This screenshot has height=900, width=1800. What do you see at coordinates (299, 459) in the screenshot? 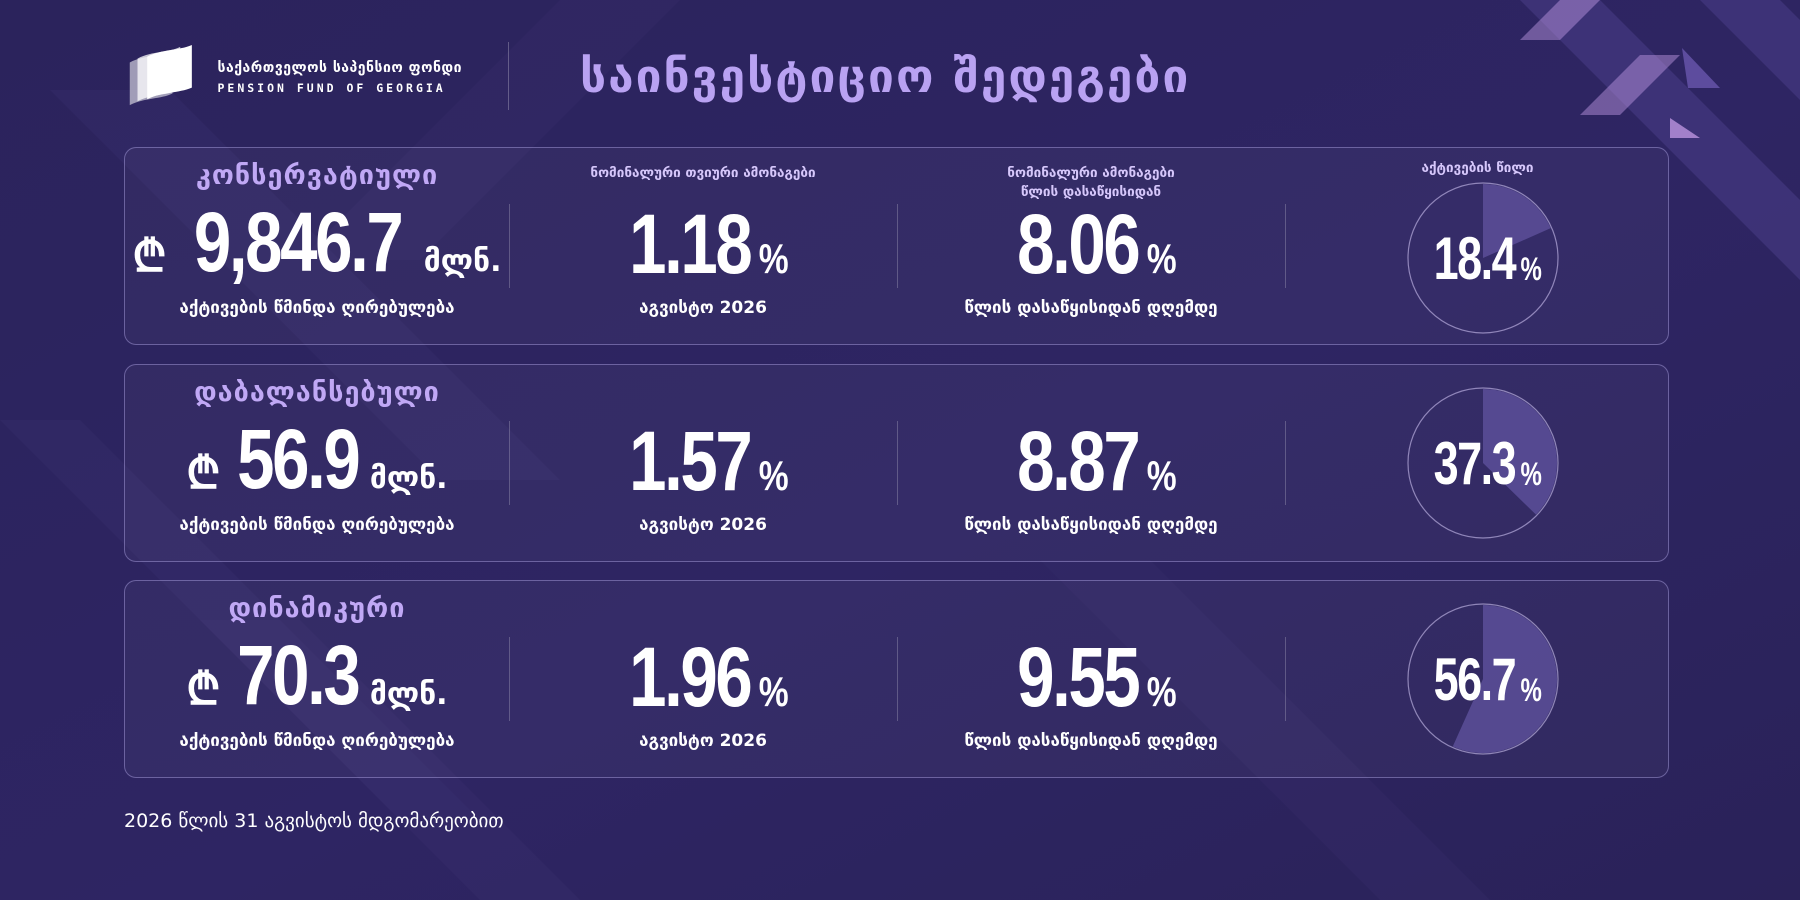
I see `net-asset-amount: 56.9` at bounding box center [299, 459].